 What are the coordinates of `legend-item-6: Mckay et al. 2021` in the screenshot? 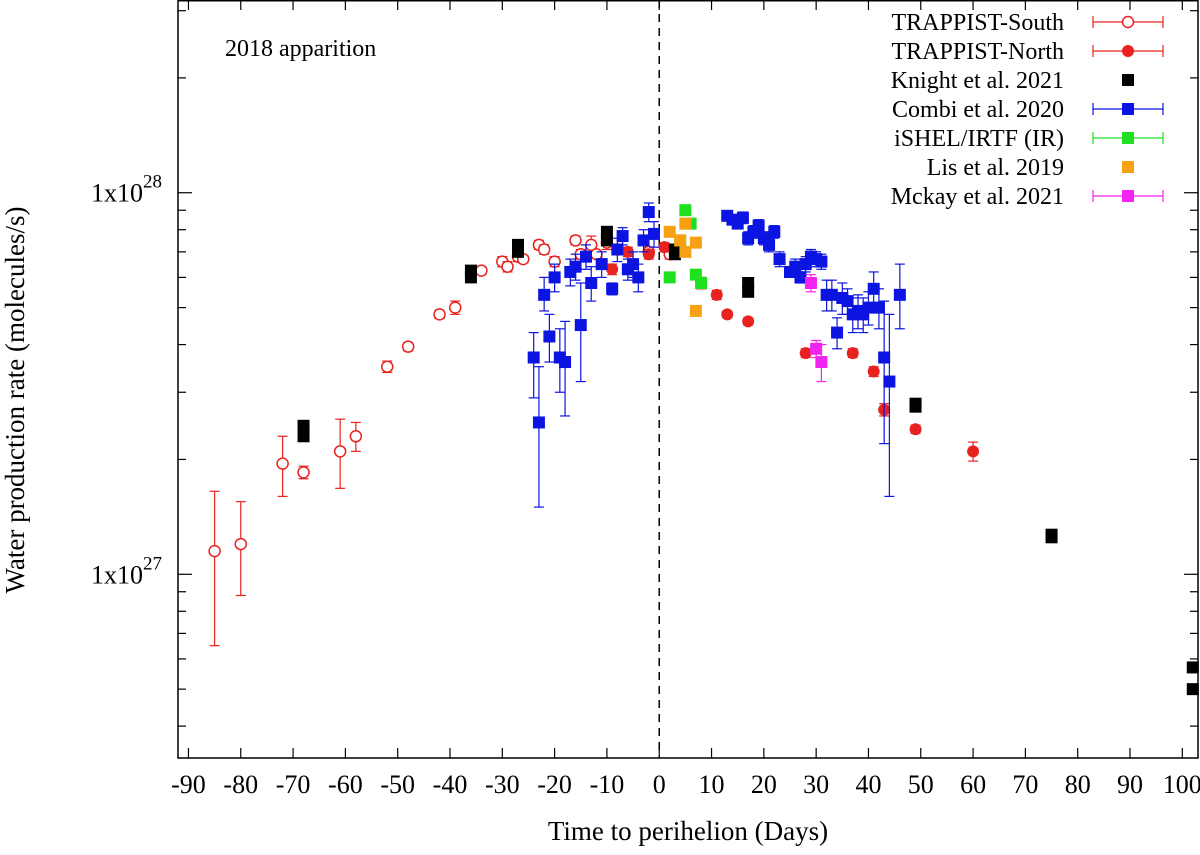 It's located at (1027, 197).